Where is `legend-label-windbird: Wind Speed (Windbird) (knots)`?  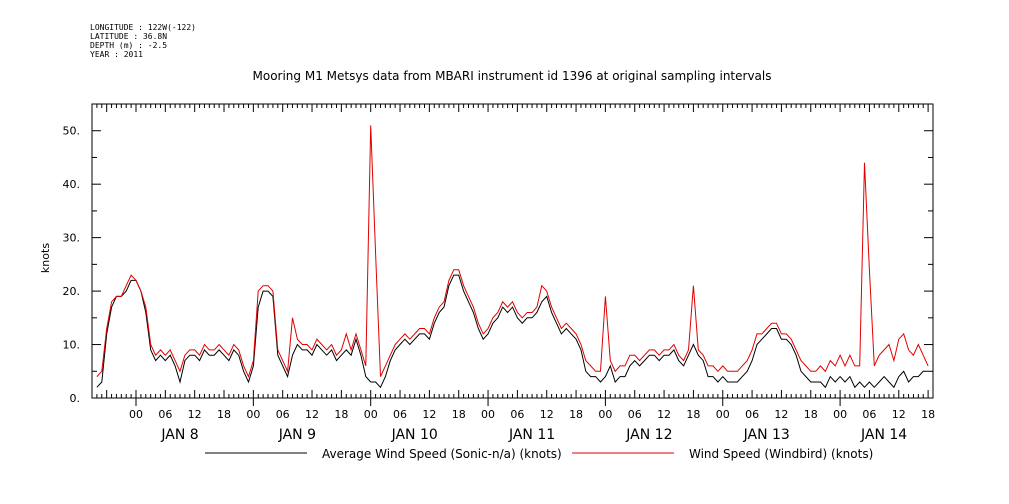 legend-label-windbird: Wind Speed (Windbird) (knots) is located at coordinates (781, 454).